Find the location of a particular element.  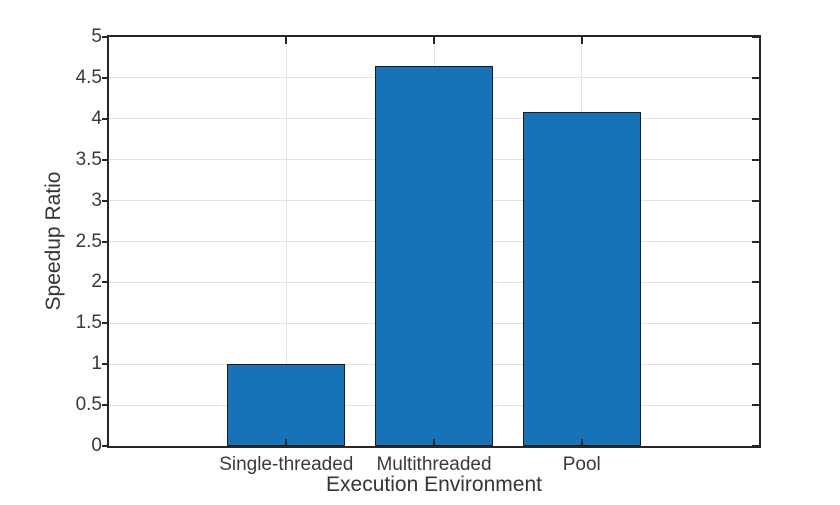

y-tick-label: 0.5 is located at coordinates (88, 405).